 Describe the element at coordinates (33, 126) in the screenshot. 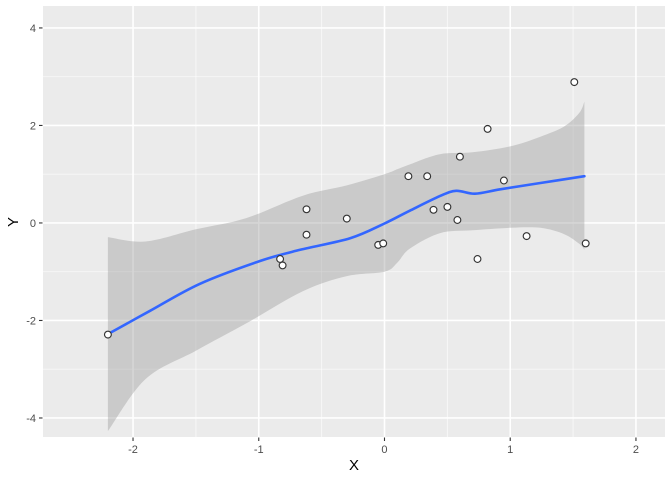

I see `y-tick-label: 2` at that location.